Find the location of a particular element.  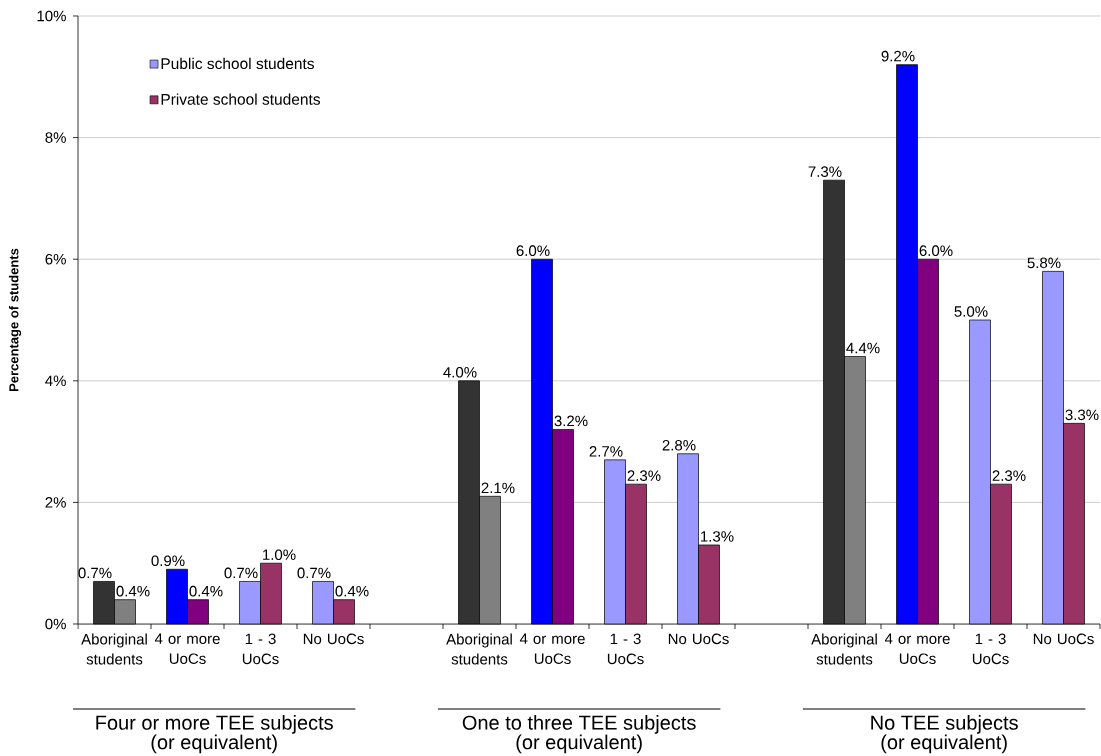

data-label: 7.3% is located at coordinates (825, 171).